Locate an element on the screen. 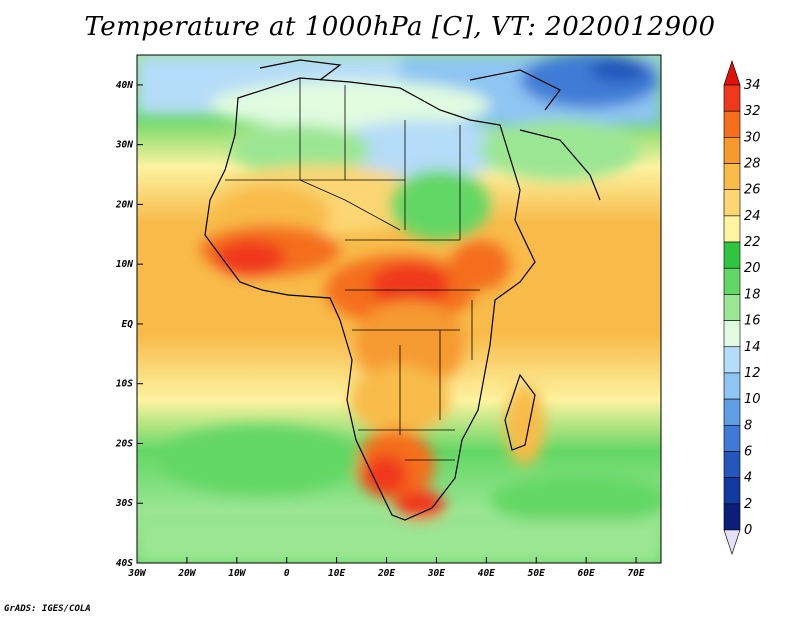 The width and height of the screenshot is (800, 618). colorbar-label: 16 is located at coordinates (752, 321).